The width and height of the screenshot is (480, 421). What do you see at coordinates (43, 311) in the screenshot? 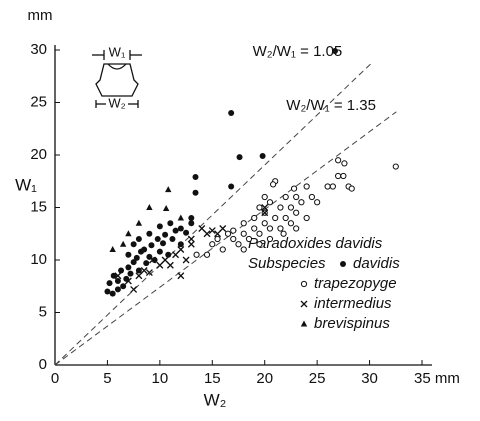
I see `y-tick-label: 5` at bounding box center [43, 311].